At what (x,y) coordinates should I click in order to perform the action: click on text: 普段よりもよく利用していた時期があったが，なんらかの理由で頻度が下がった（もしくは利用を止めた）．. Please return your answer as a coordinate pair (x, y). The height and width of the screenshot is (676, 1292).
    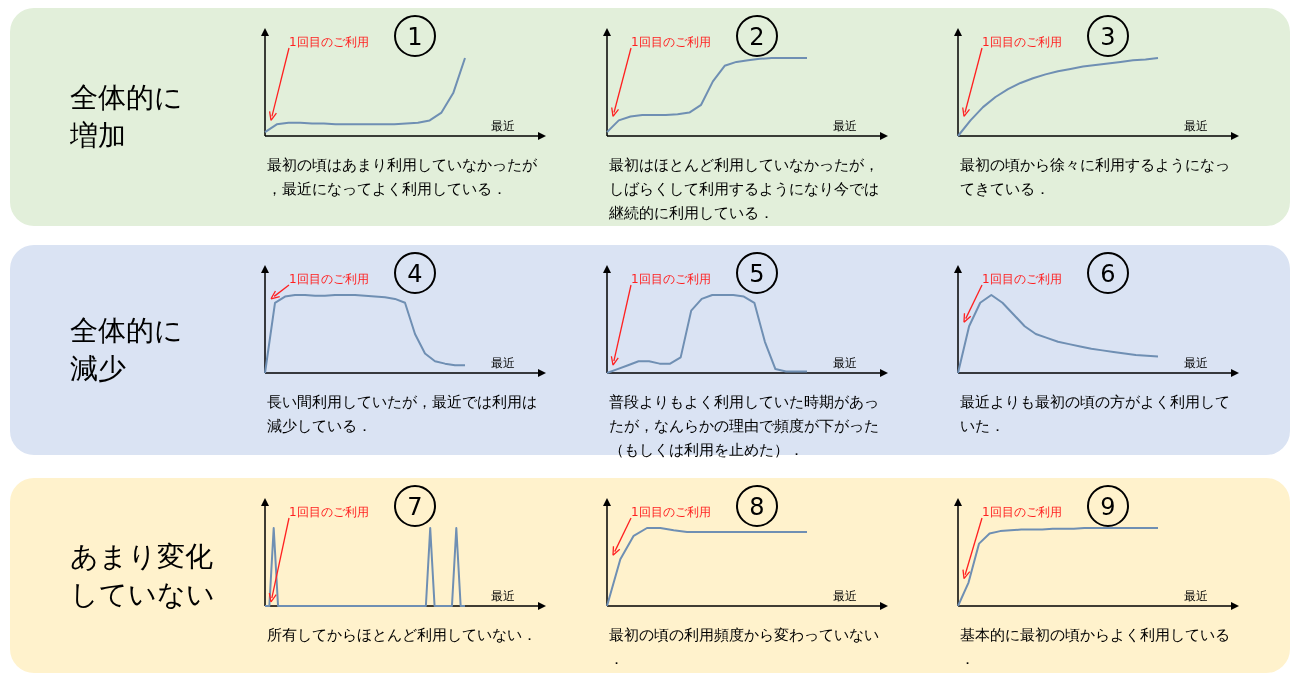
    Looking at the image, I should click on (744, 426).